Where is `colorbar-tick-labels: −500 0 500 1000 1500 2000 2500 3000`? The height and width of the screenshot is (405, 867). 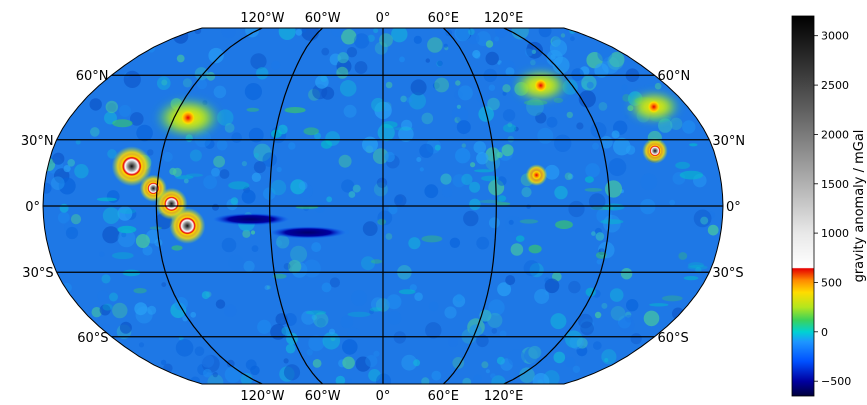 colorbar-tick-labels: −500 0 500 1000 1500 2000 2500 3000 is located at coordinates (836, 209).